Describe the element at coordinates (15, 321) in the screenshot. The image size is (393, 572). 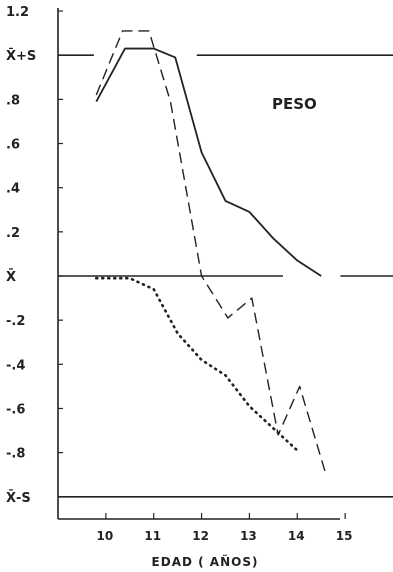
I see `y-tick-label: -.2` at that location.